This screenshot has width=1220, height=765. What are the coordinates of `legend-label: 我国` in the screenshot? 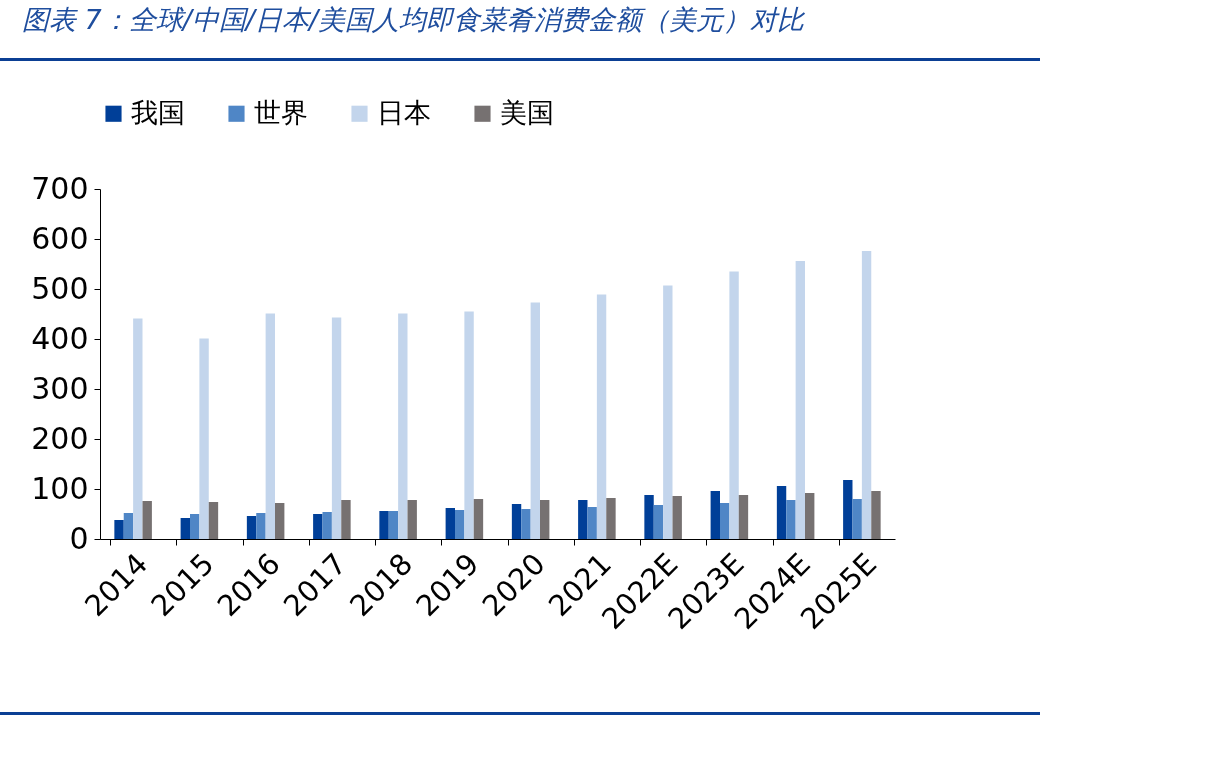 It's located at (158, 112).